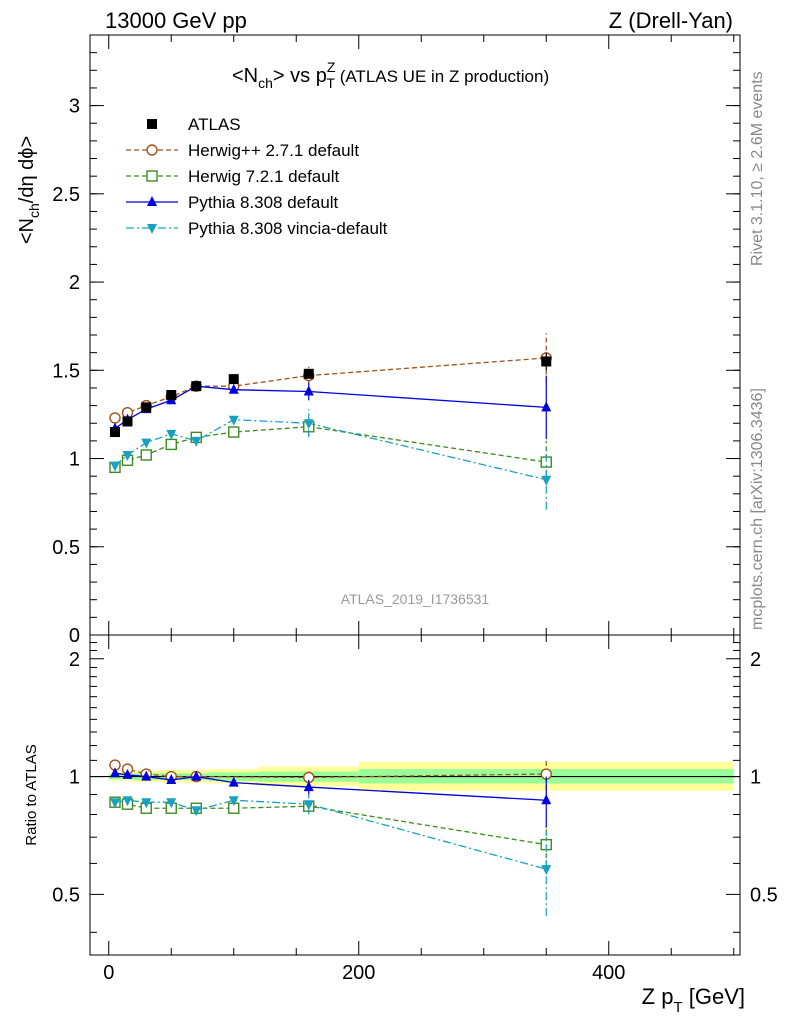 The height and width of the screenshot is (1024, 786). Describe the element at coordinates (358, 973) in the screenshot. I see `x-tick-label: 200` at that location.